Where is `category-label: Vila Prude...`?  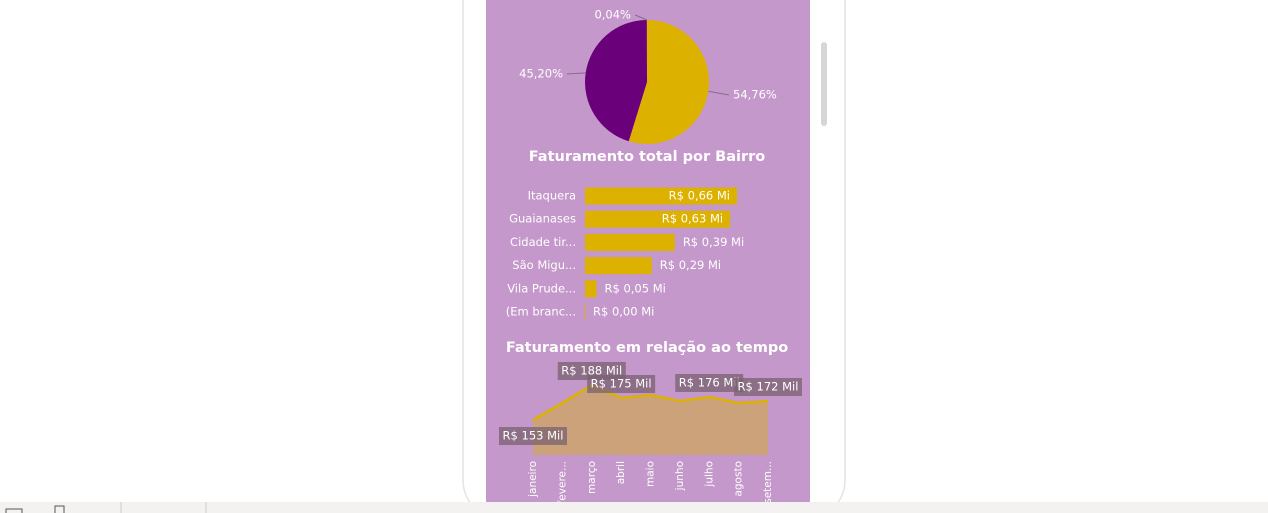
category-label: Vila Prude... is located at coordinates (541, 288).